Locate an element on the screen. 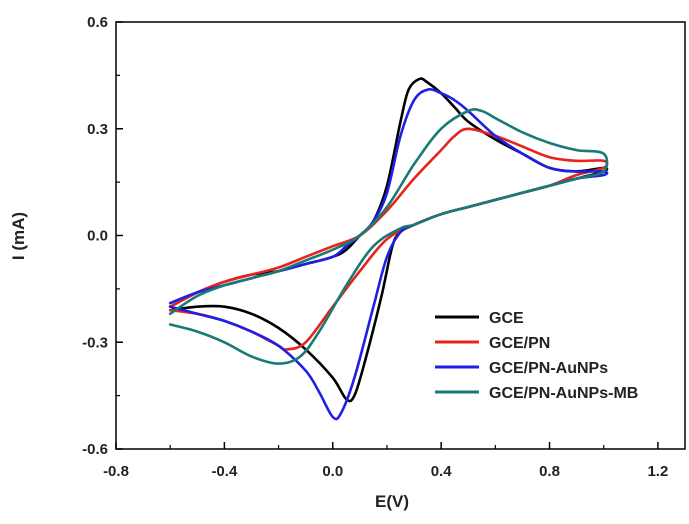 The width and height of the screenshot is (689, 524). x-tick-label: 0.4 is located at coordinates (442, 471).